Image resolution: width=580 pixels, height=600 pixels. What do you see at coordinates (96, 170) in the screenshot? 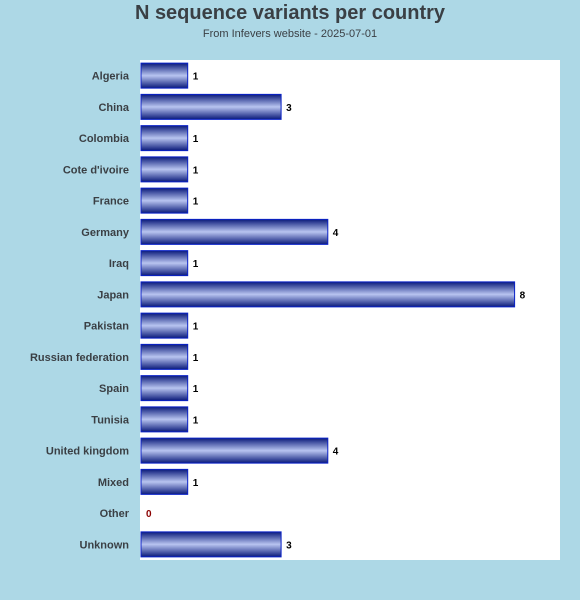
I see `category-label: Cote d'ivoire` at bounding box center [96, 170].